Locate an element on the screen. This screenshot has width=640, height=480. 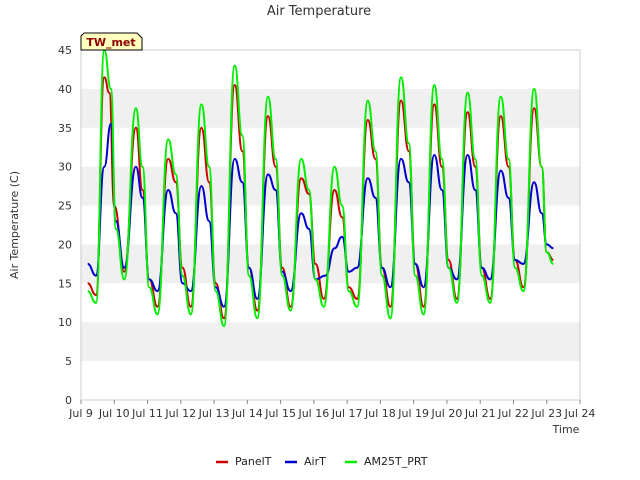
legend-label: AM25T_PRT is located at coordinates (396, 461).